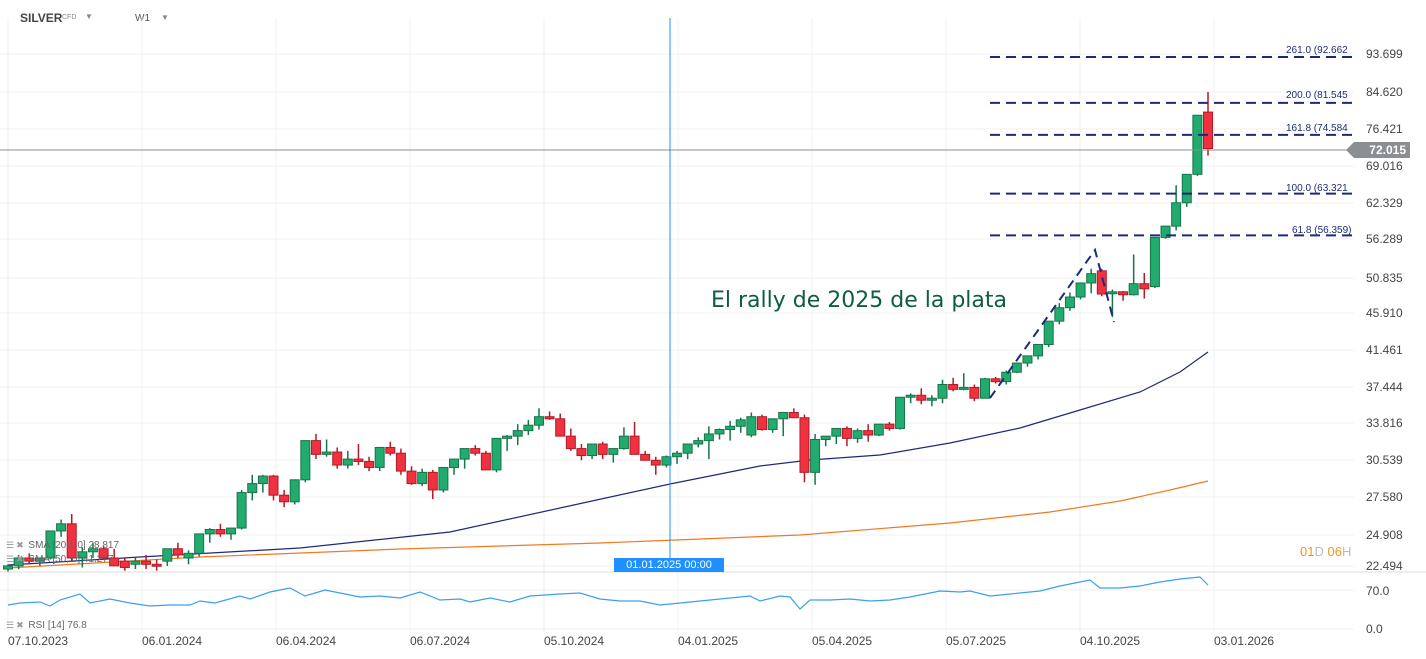 The image size is (1426, 659). Describe the element at coordinates (1378, 591) in the screenshot. I see `rsi-tick: 70.0` at that location.